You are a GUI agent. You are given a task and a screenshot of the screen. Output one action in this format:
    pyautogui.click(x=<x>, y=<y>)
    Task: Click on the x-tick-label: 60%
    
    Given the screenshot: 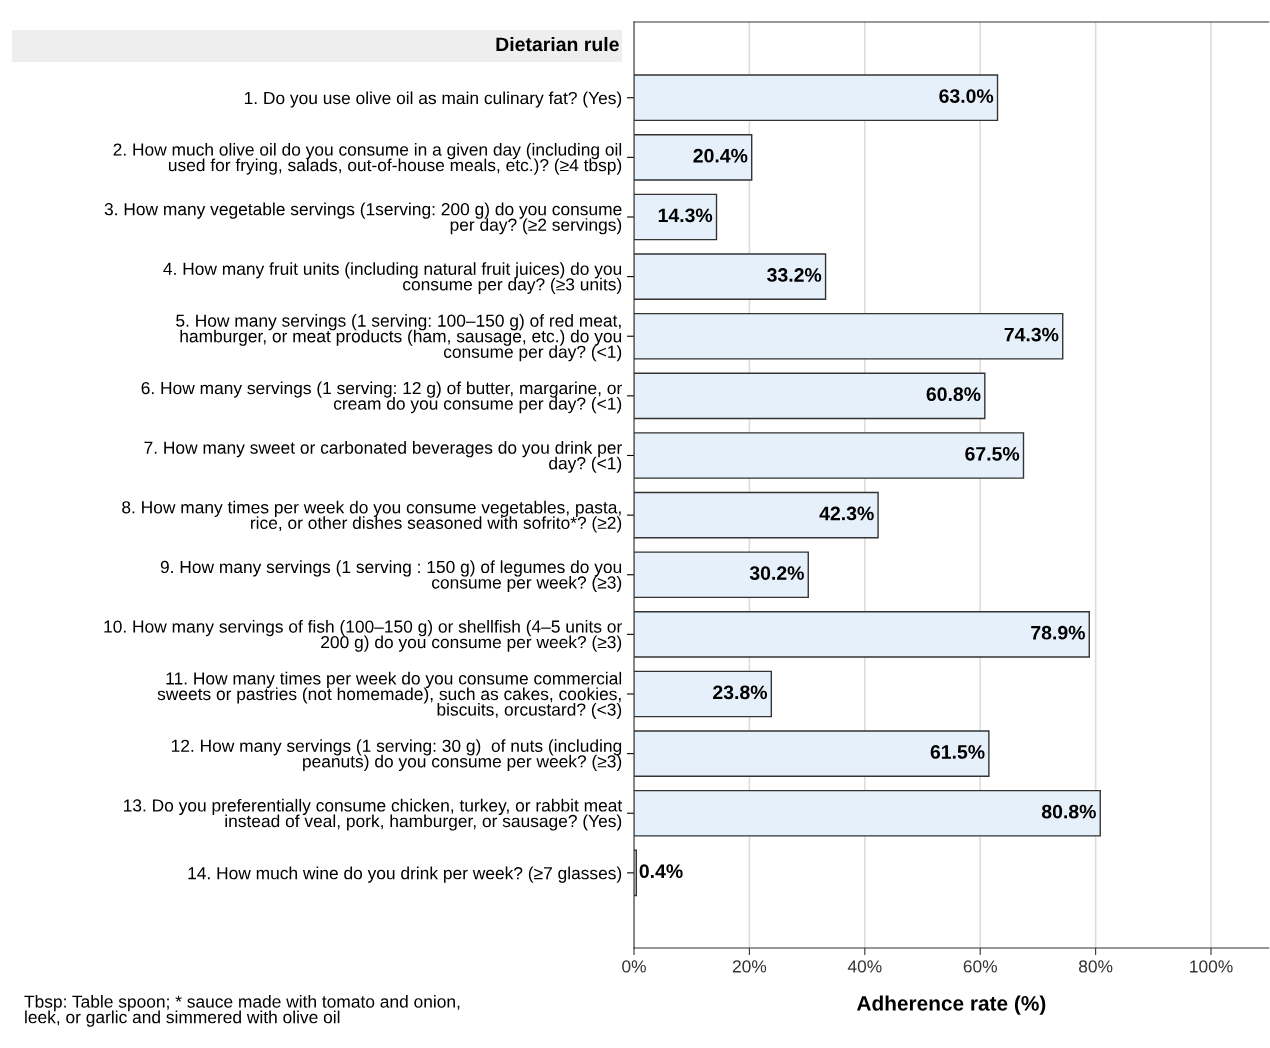 What is the action you would take?
    pyautogui.click(x=980, y=966)
    